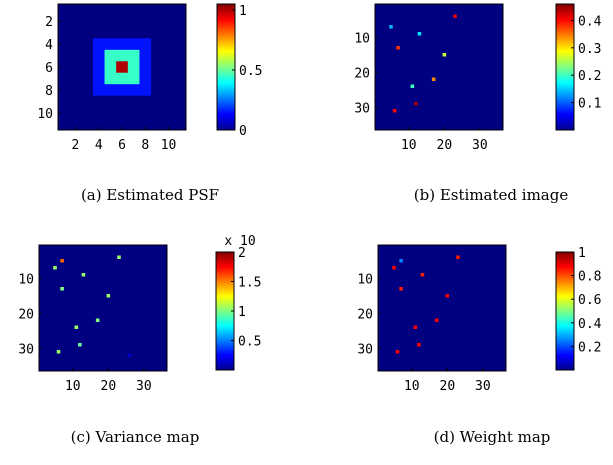 The width and height of the screenshot is (613, 465). I want to click on colorbar-tick-label: 1.5, so click(249, 283).